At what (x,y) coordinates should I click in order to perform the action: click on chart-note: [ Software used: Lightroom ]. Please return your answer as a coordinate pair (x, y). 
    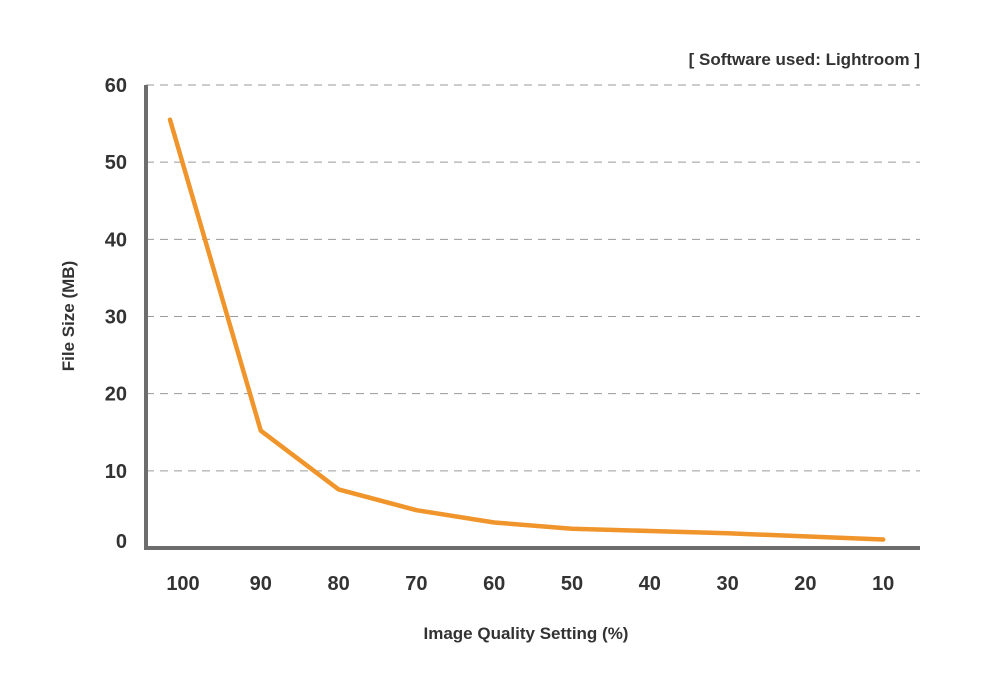
    Looking at the image, I should click on (804, 59).